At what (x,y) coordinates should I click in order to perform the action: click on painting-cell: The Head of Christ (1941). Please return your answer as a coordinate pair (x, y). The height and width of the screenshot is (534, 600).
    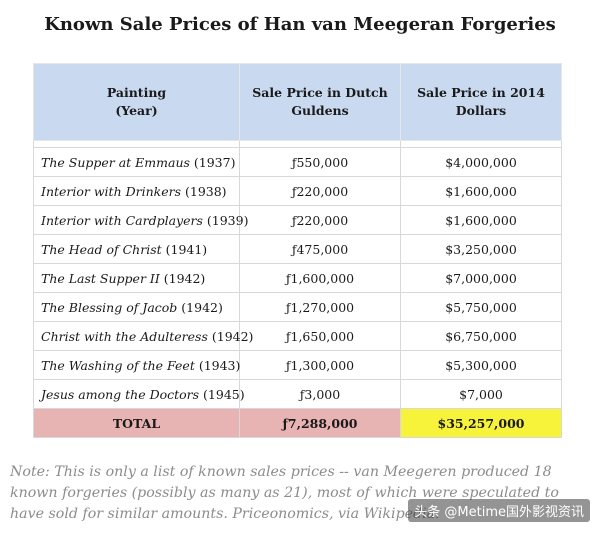
    Looking at the image, I should click on (136, 249).